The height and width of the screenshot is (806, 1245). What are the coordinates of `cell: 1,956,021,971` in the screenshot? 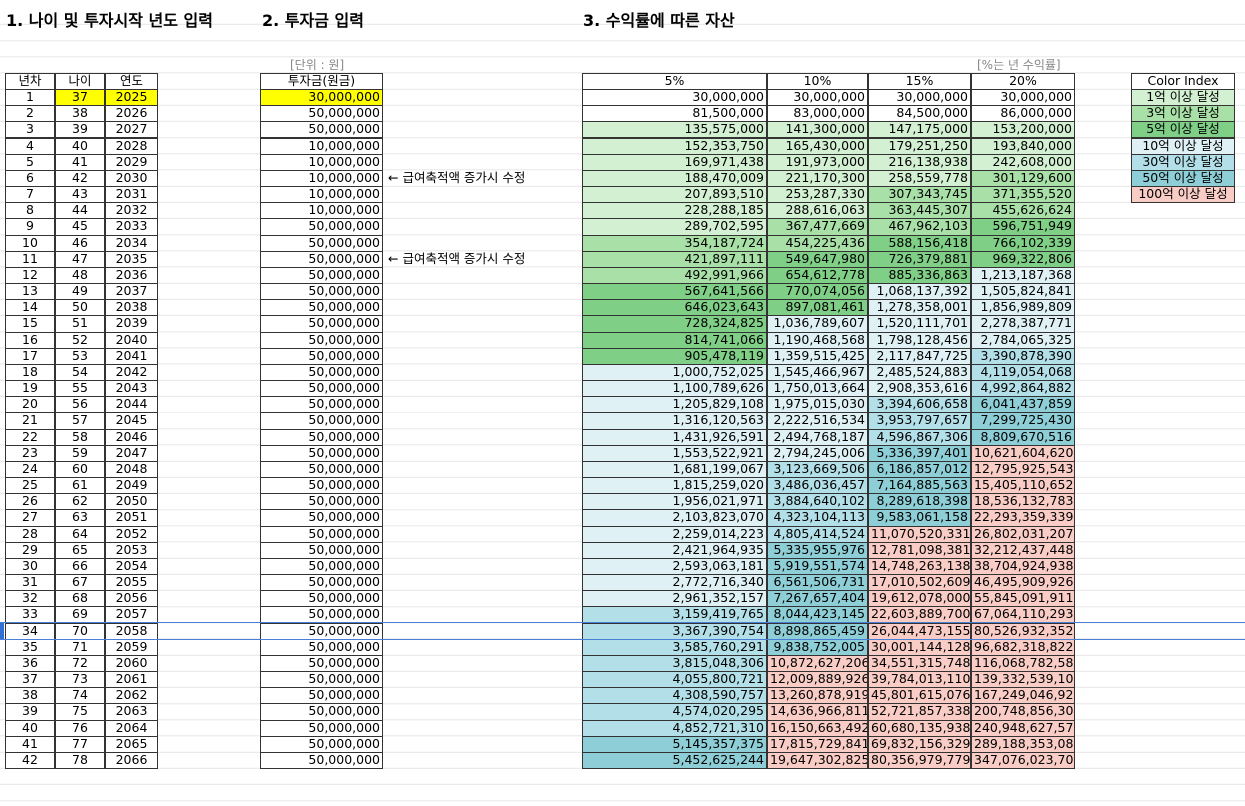 It's located at (674, 502).